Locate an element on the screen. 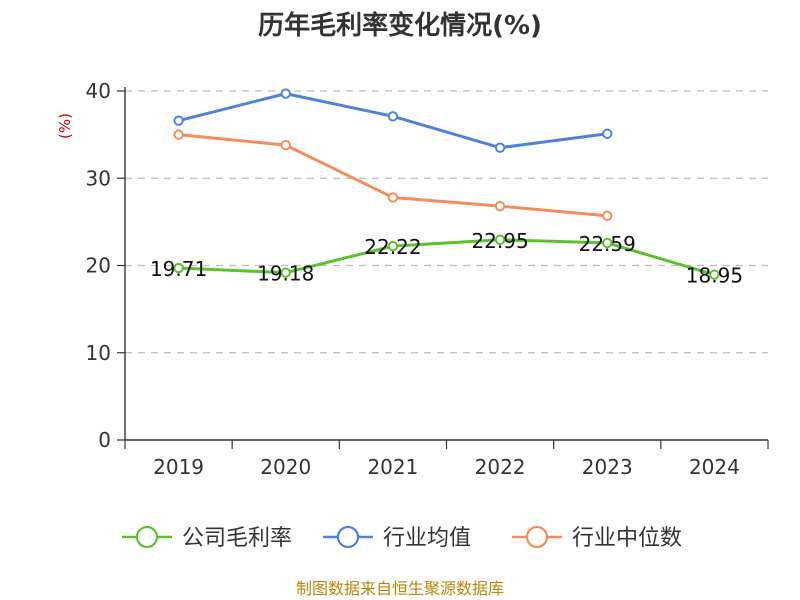  y-tick-label-20: 20 is located at coordinates (98, 266).